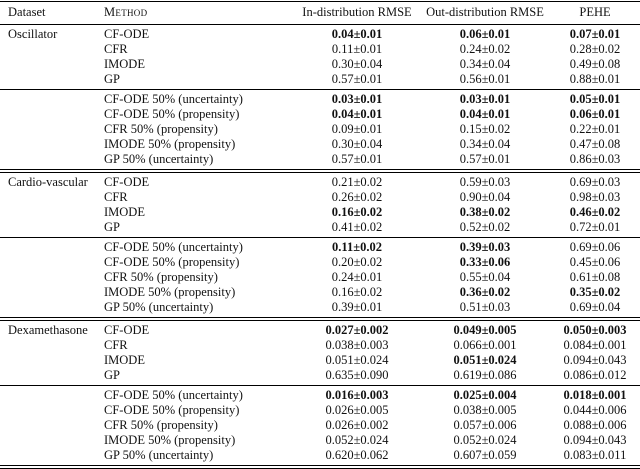  I want to click on cell-pehe: 0.050±0.003, so click(595, 327).